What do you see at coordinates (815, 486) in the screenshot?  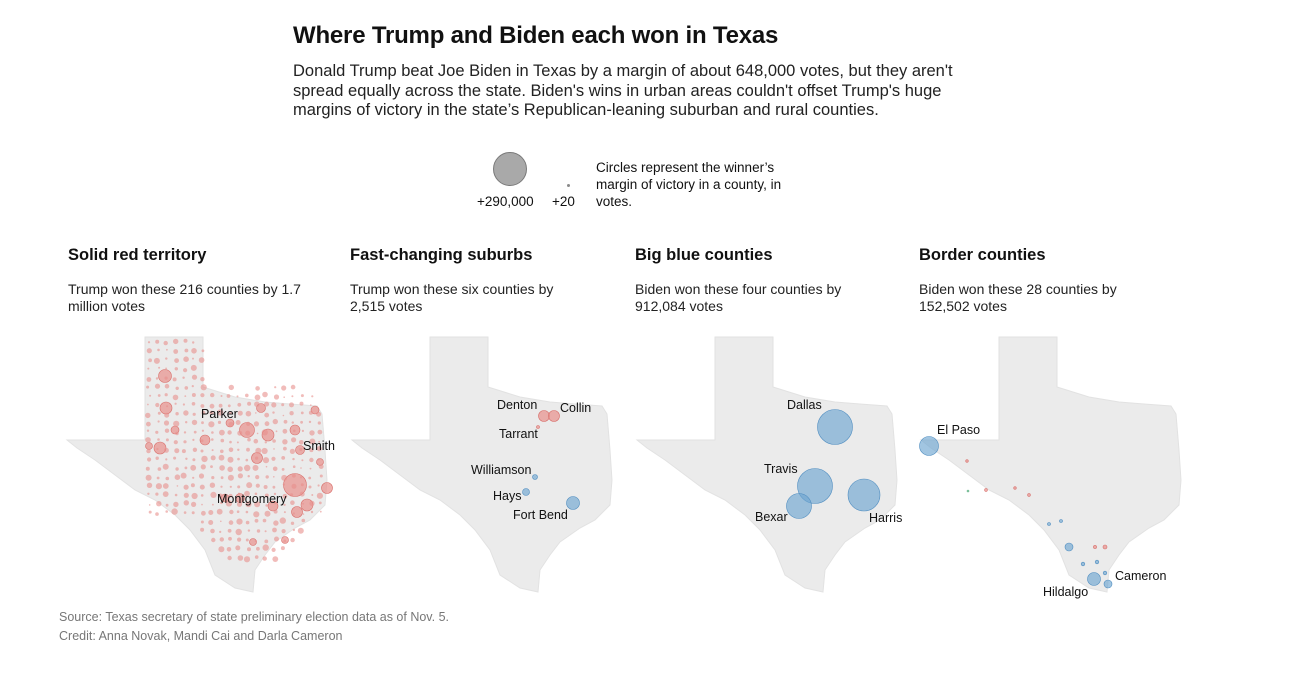 I see `county-circle-travis` at bounding box center [815, 486].